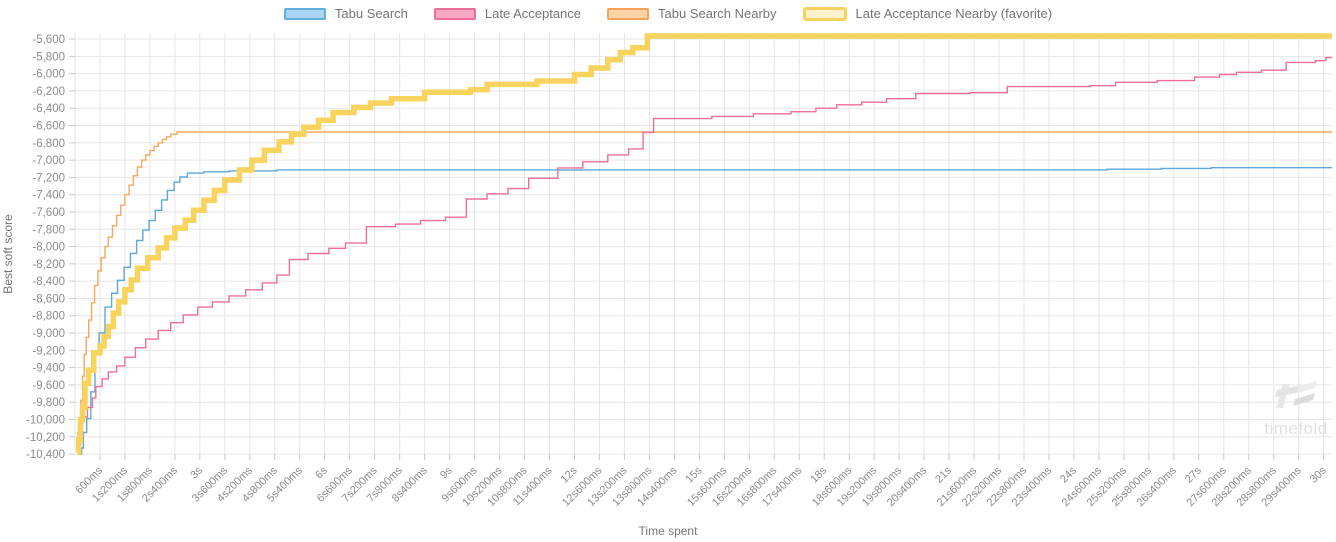  What do you see at coordinates (48, 230) in the screenshot?
I see `svg-text: -7,800` at bounding box center [48, 230].